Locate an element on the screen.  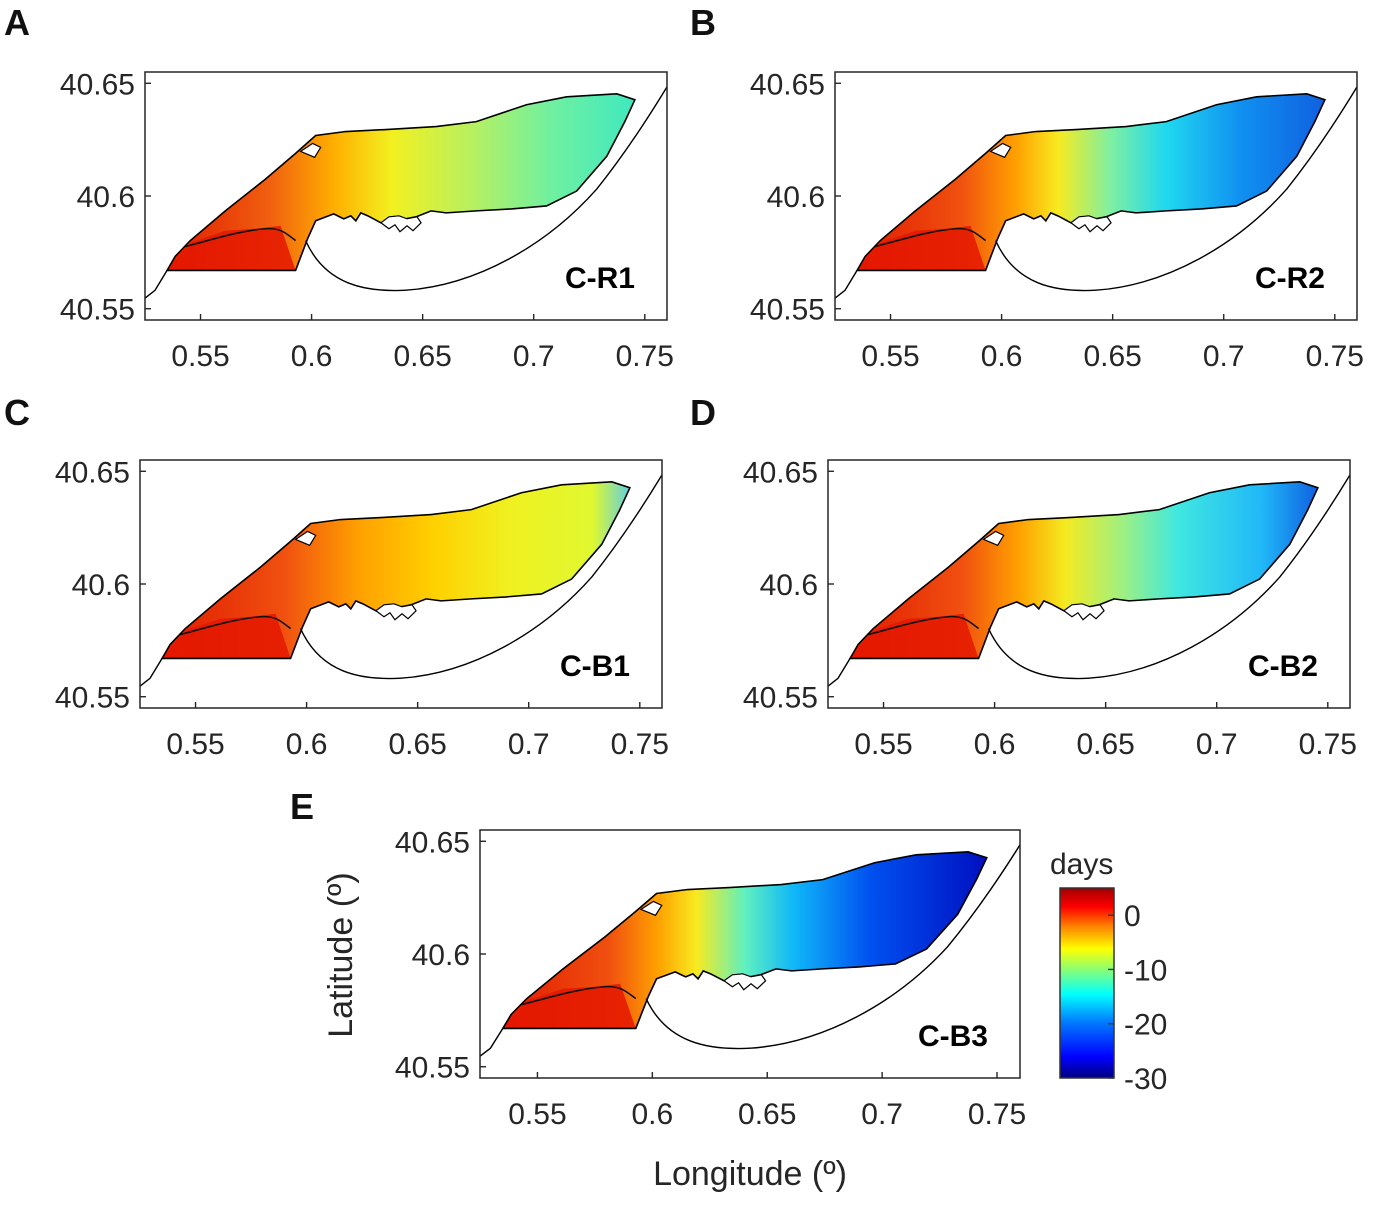
scenario-label: C-R1 is located at coordinates (600, 278).